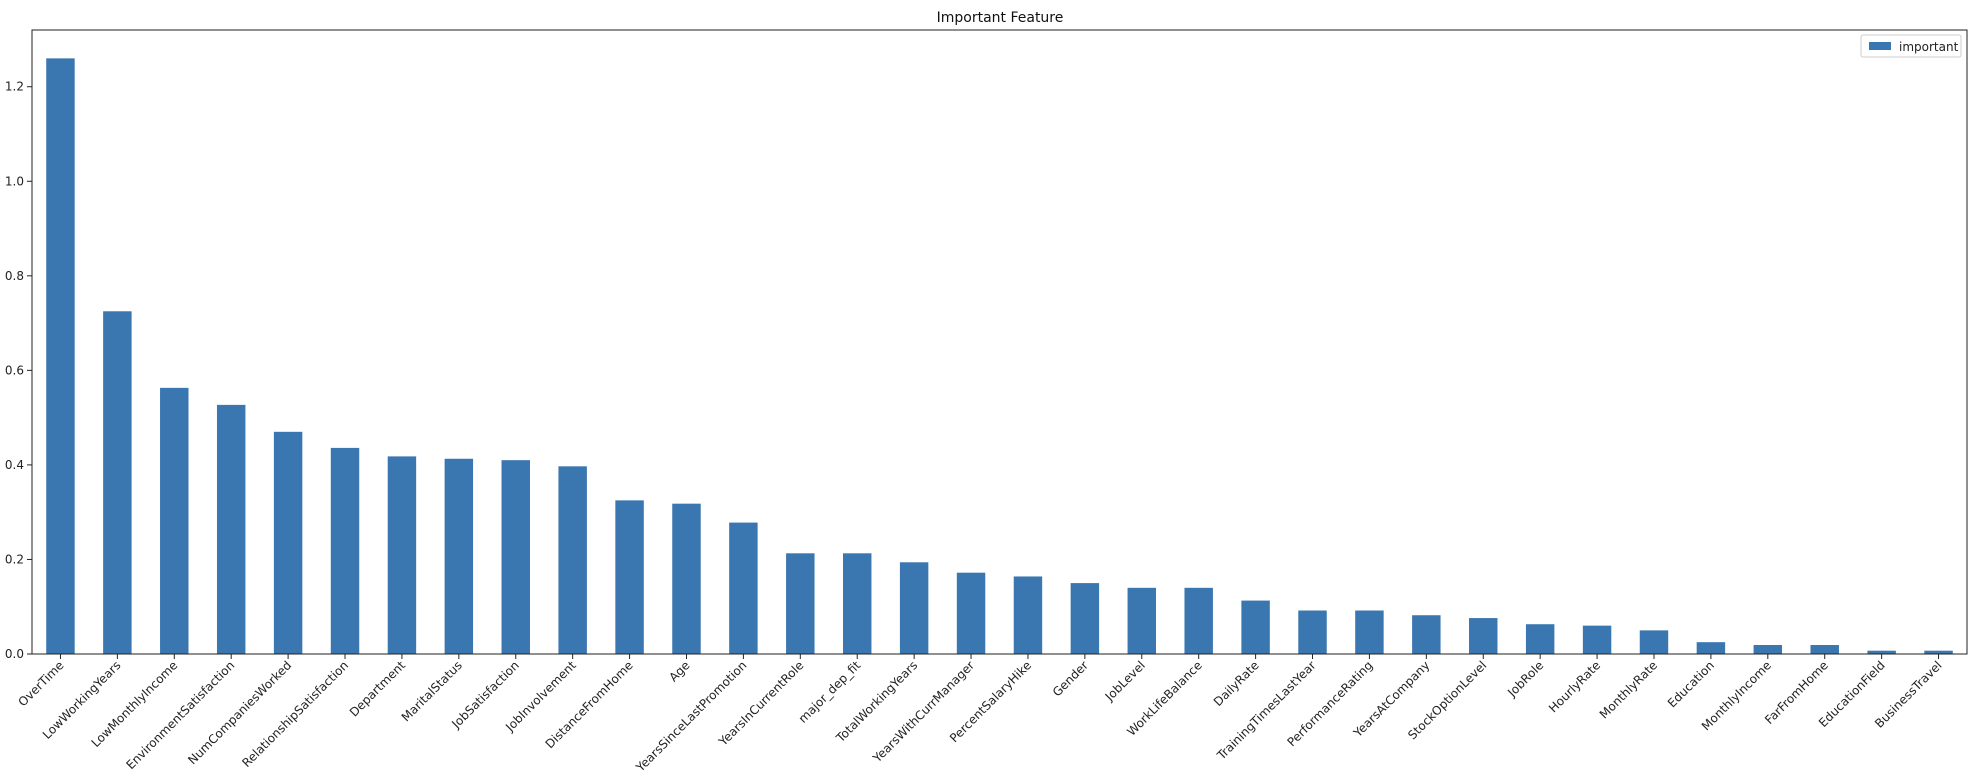 The height and width of the screenshot is (776, 1978). I want to click on x-tick-label: EnvironmentSatisfaction, so click(180, 715).